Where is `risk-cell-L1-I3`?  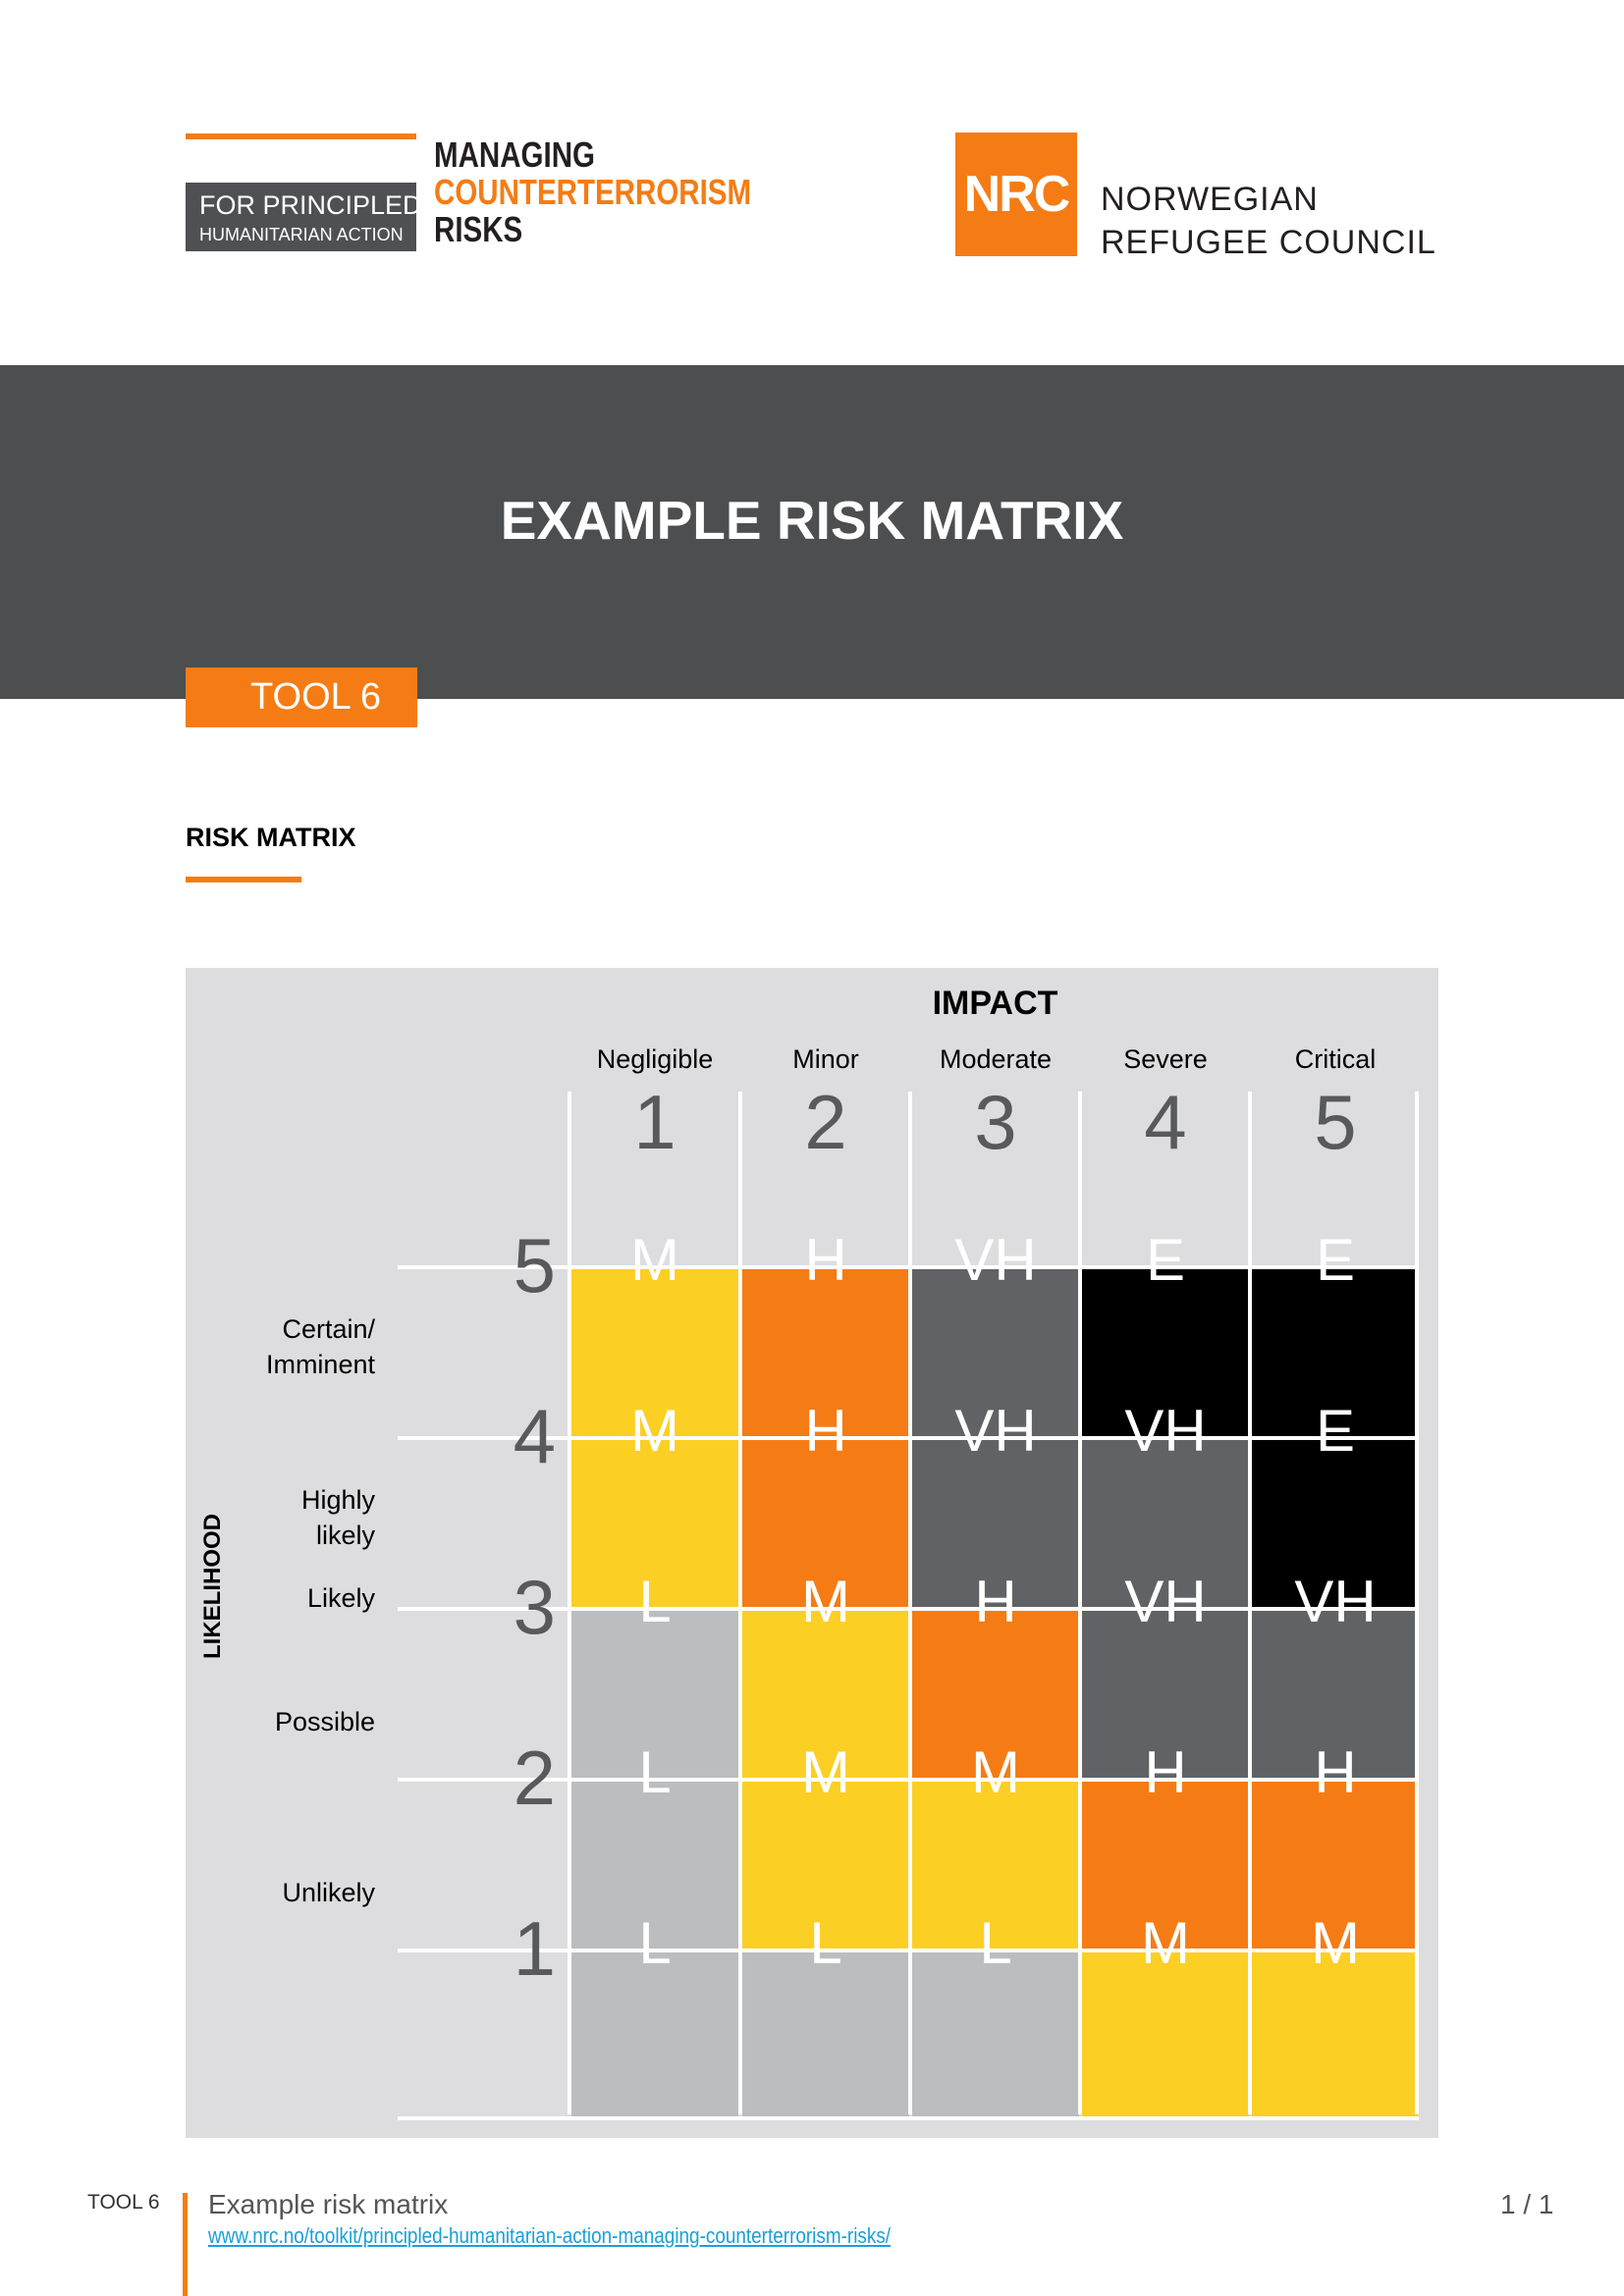
risk-cell-L1-I3 is located at coordinates (995, 2035).